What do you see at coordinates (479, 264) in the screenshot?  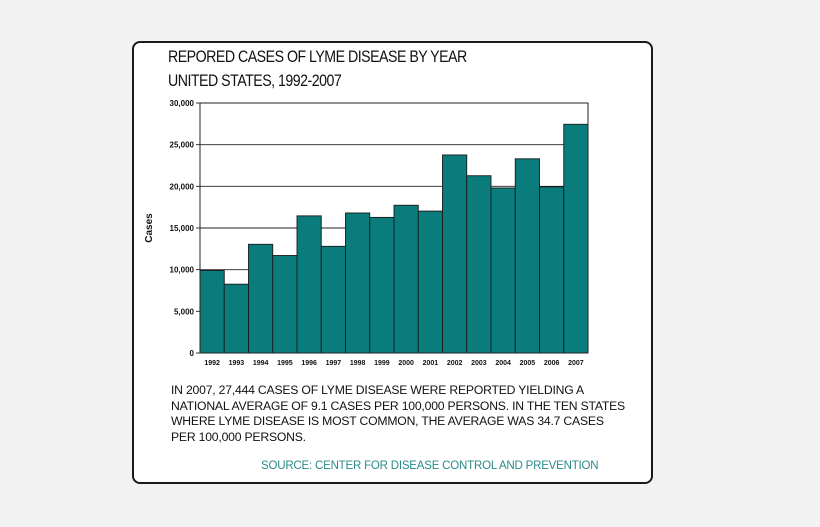 I see `bar-2003` at bounding box center [479, 264].